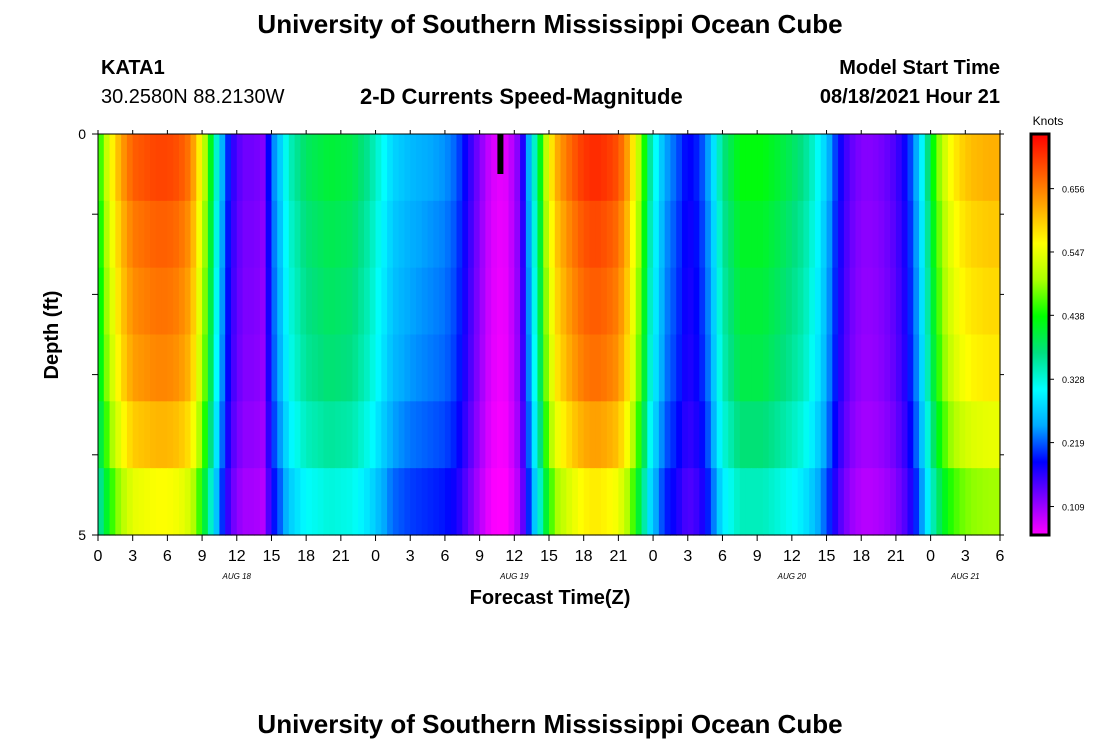  Describe the element at coordinates (375, 556) in the screenshot. I see `x-tick-label: 0` at that location.